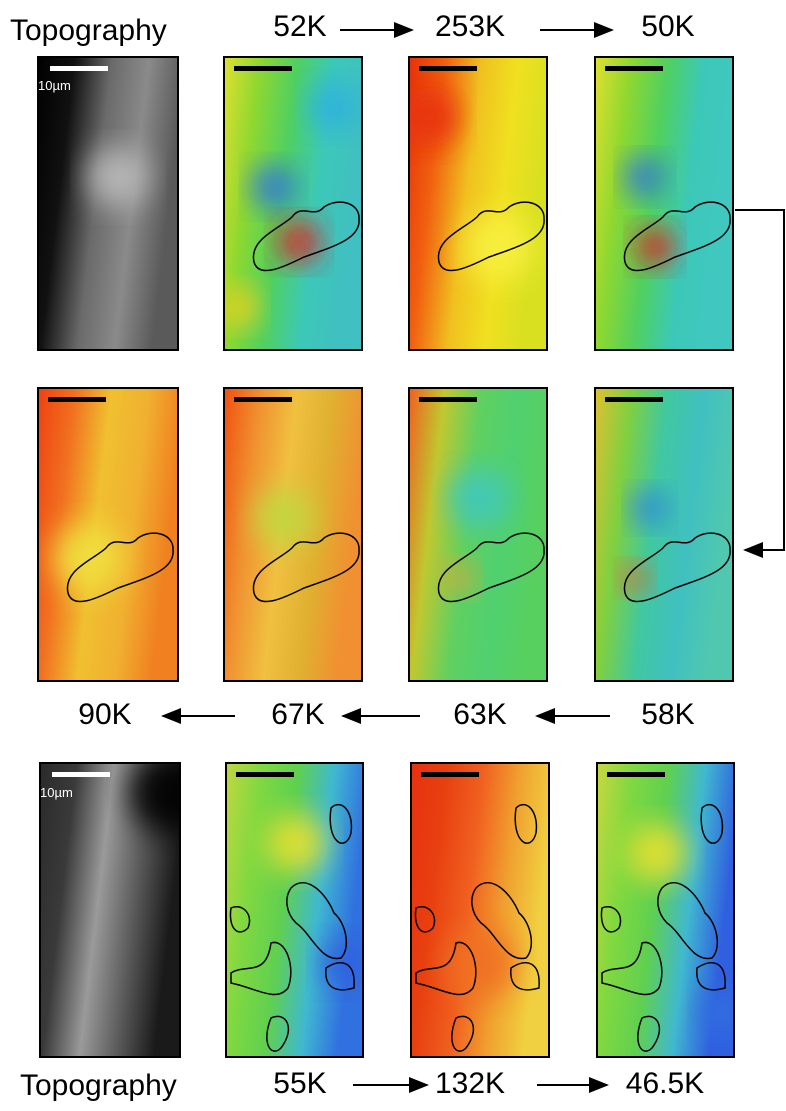 The height and width of the screenshot is (1111, 786). Describe the element at coordinates (470, 26) in the screenshot. I see `temperature: 253K` at that location.